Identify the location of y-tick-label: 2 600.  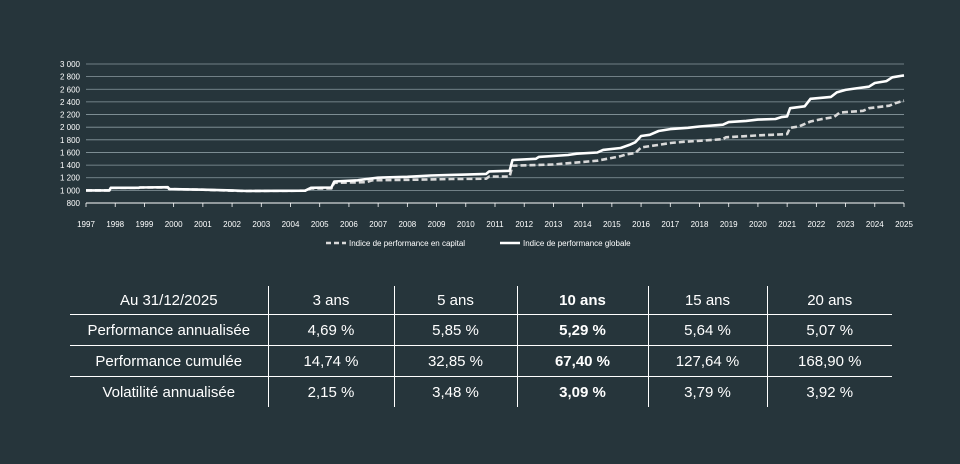
(70, 89).